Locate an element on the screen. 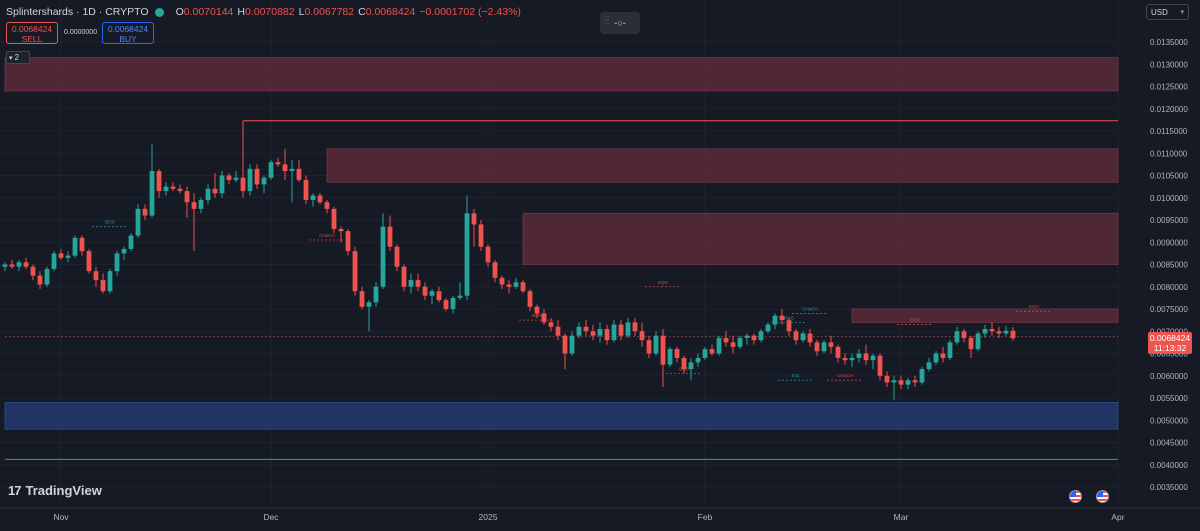 Image resolution: width=1200 pixels, height=531 pixels. floating-toolbar: :::: -○- is located at coordinates (620, 23).